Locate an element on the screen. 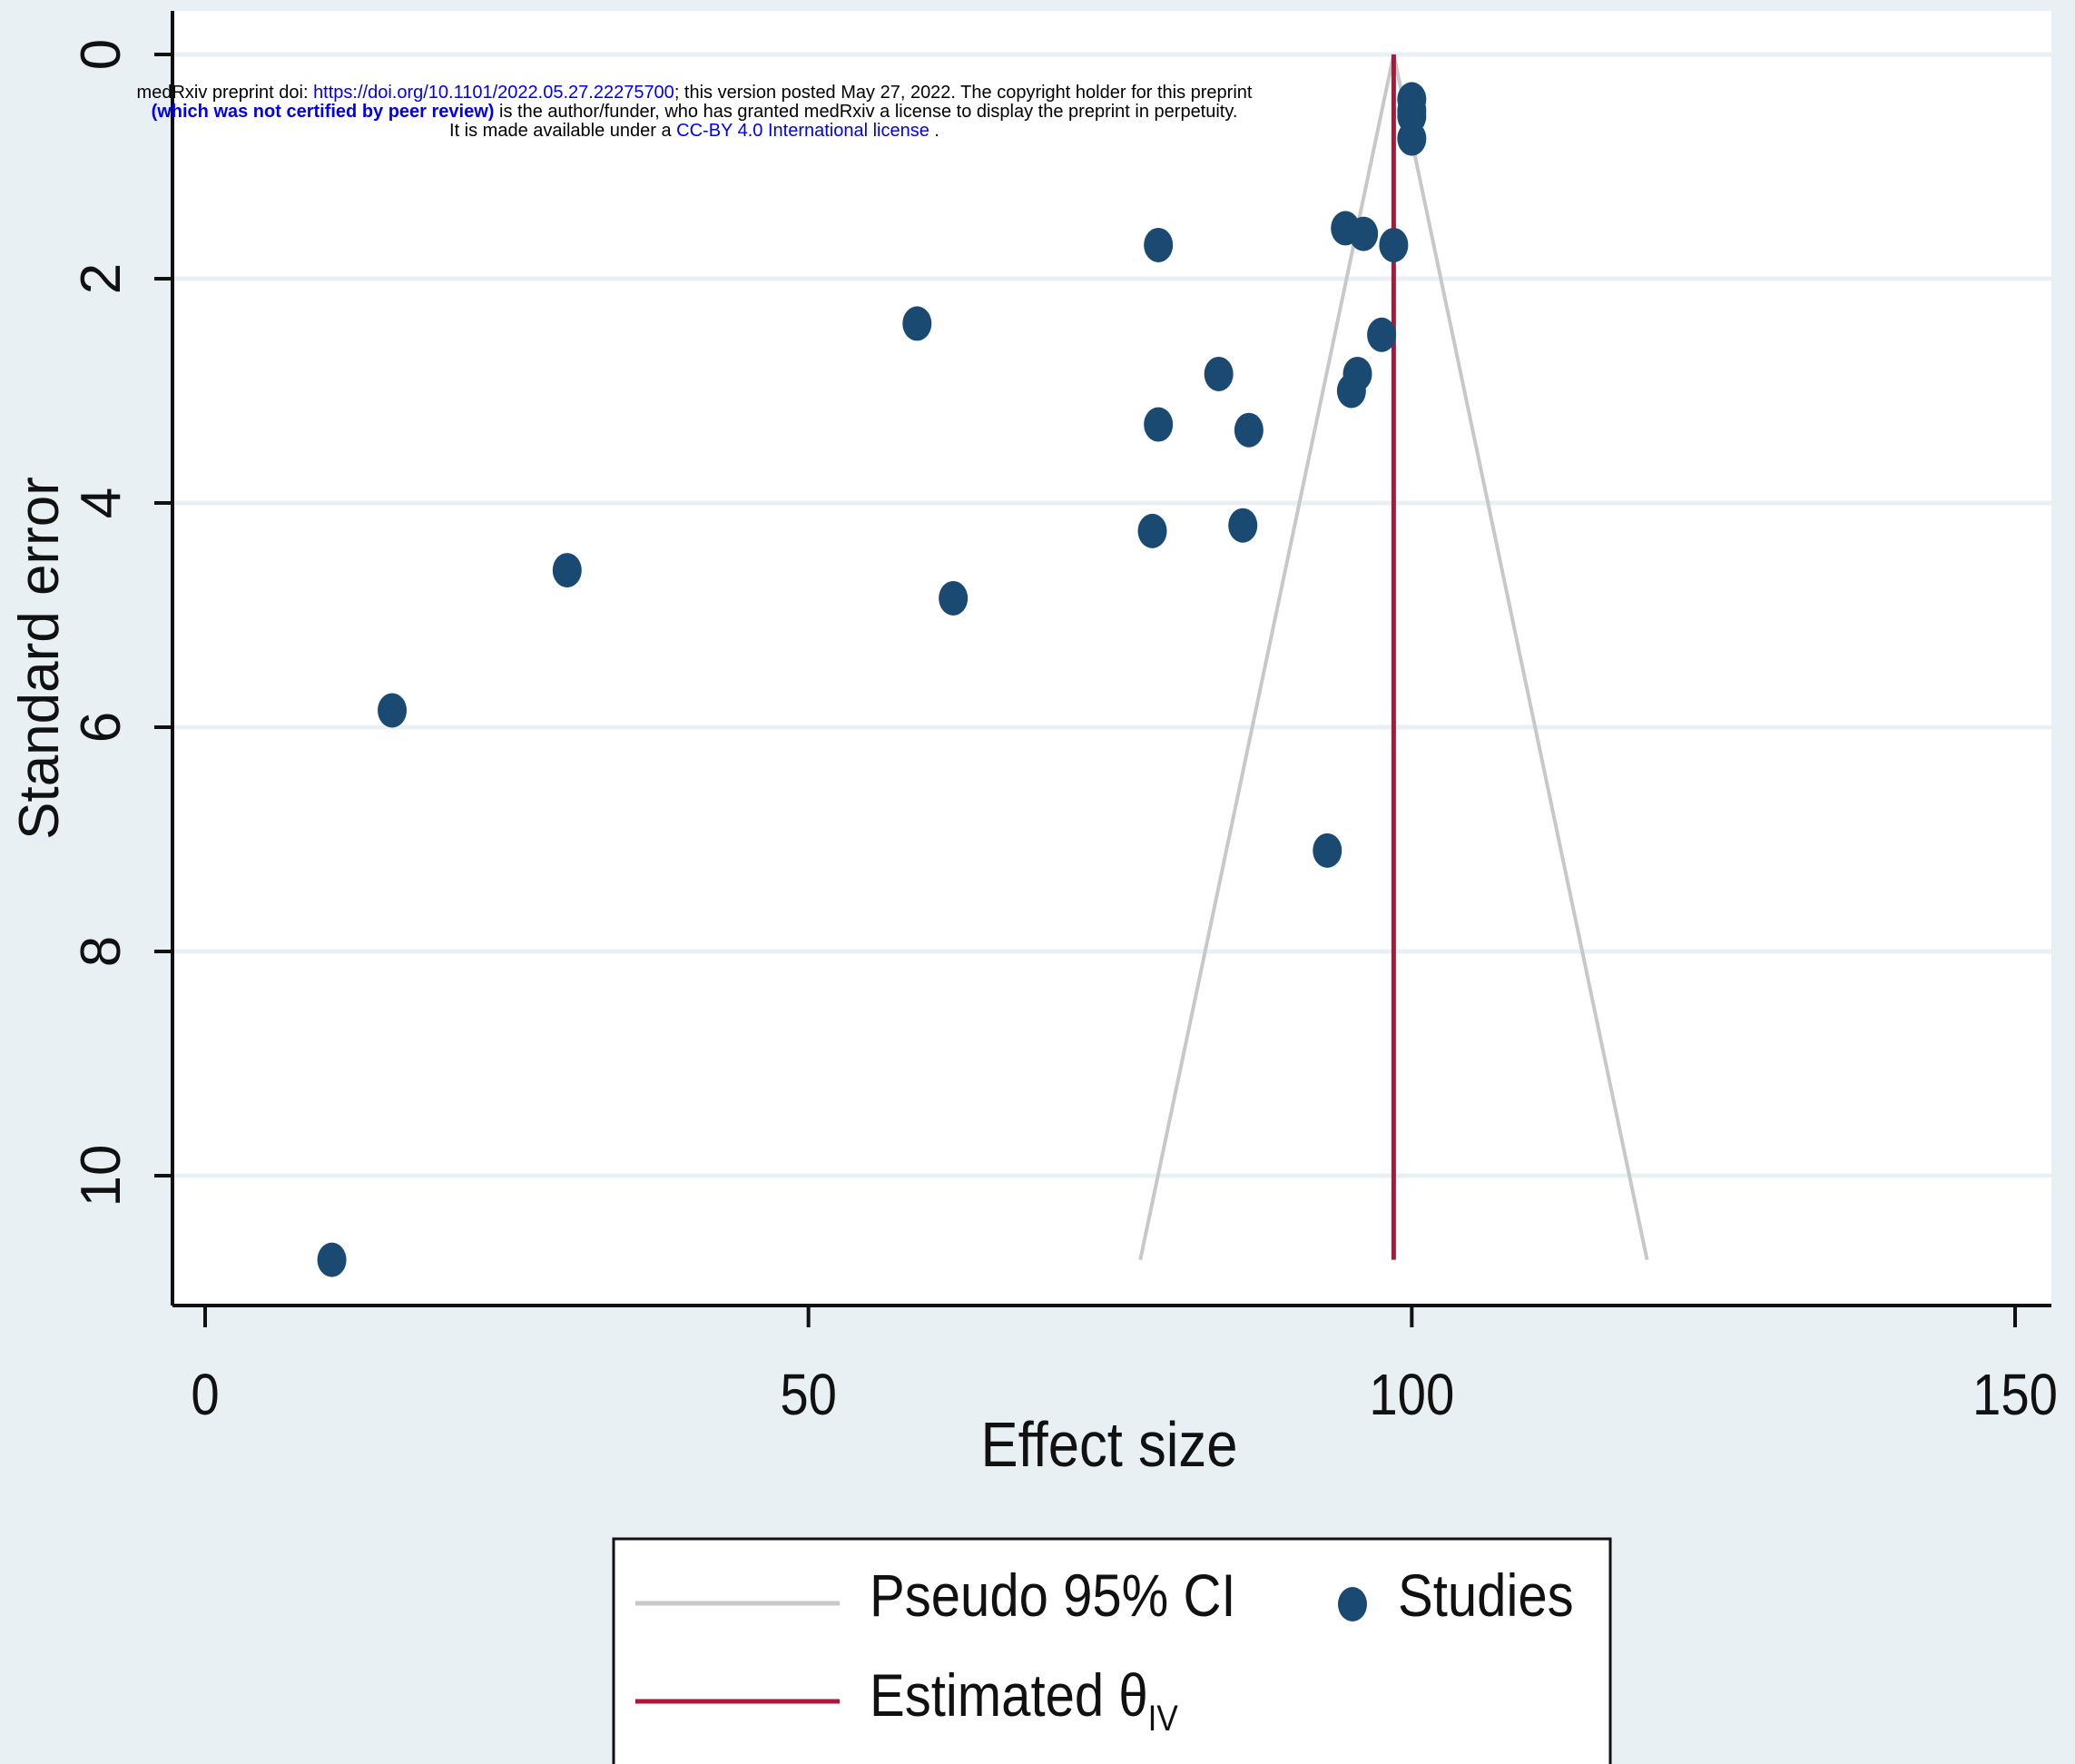 The height and width of the screenshot is (1764, 2075). legend-studies-label: Studies is located at coordinates (1486, 1596).